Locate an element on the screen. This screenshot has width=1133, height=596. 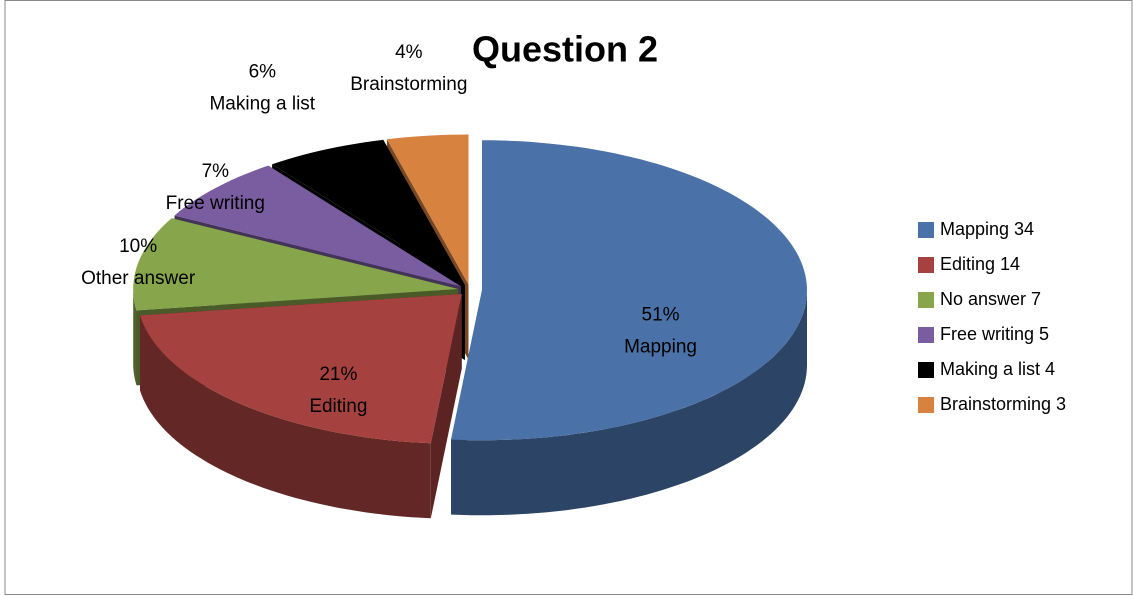
data-label-name: Free writing is located at coordinates (215, 203).